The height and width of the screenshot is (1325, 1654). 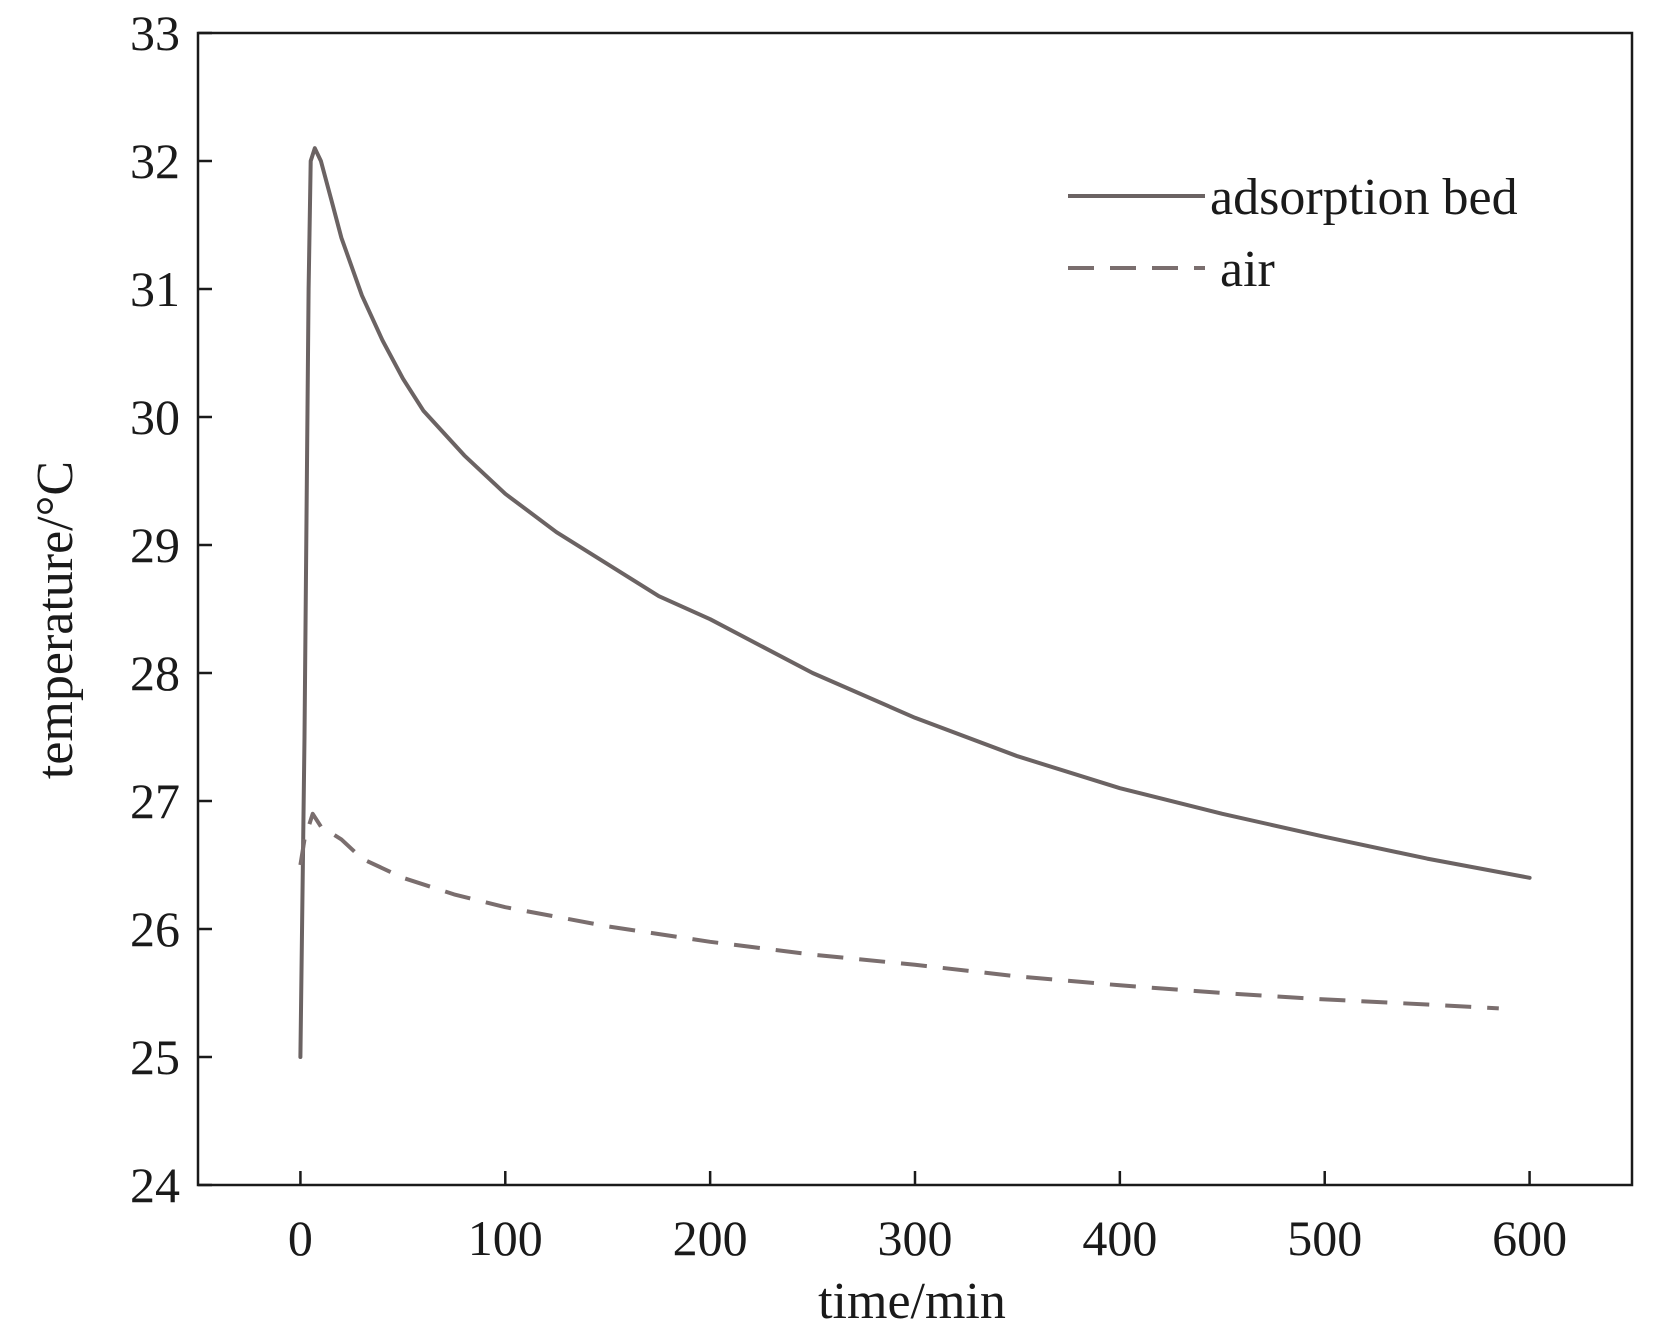 I want to click on y-axis-title: temperature/°C, so click(x=55, y=620).